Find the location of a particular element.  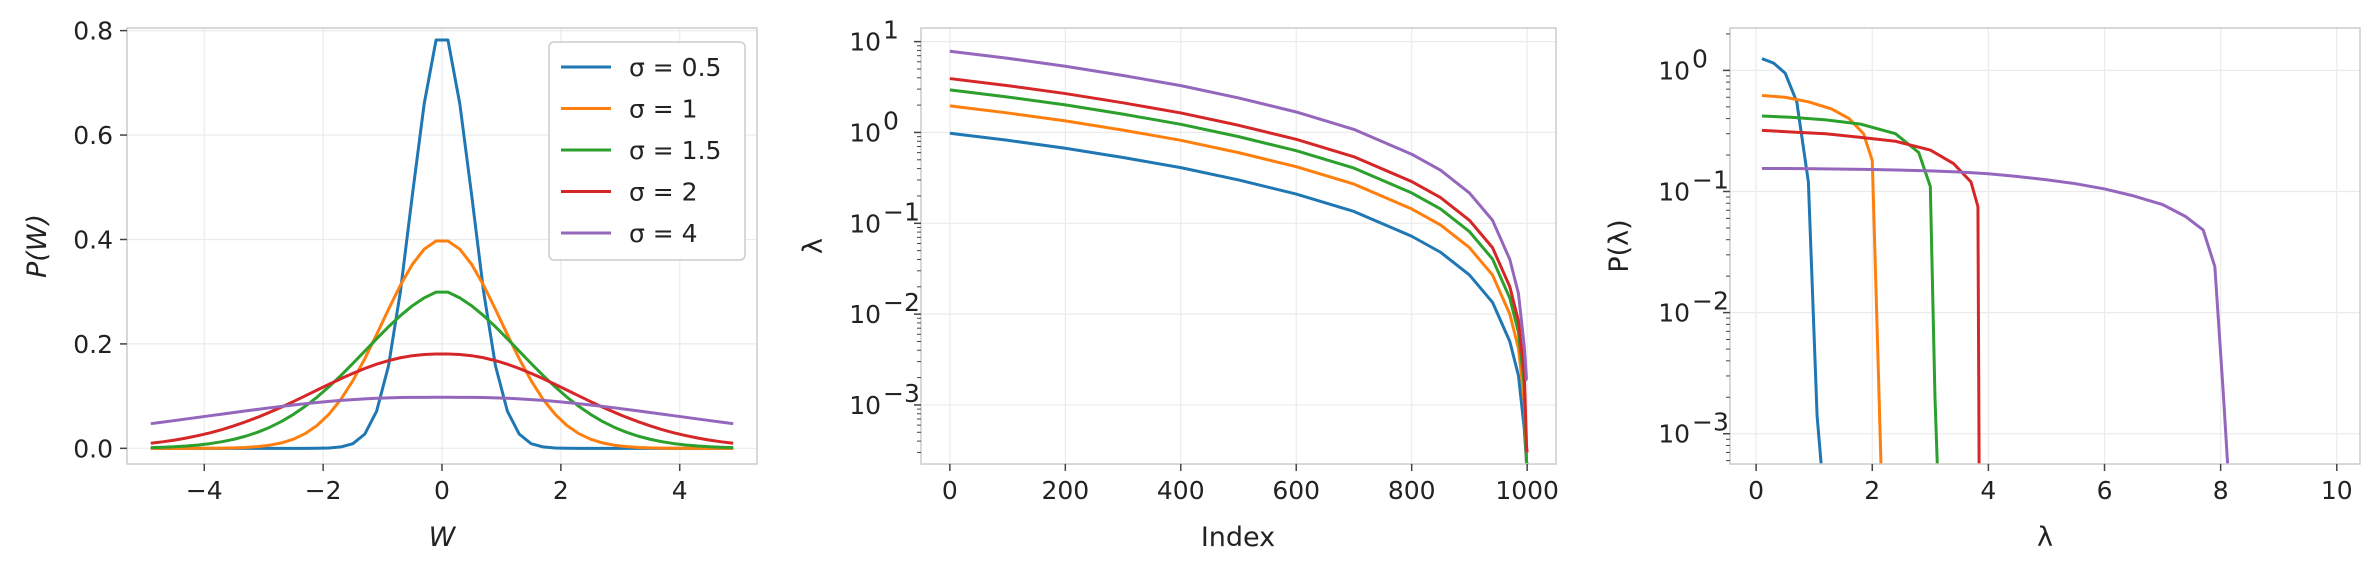

panel-2-lines is located at coordinates (1995, 260).